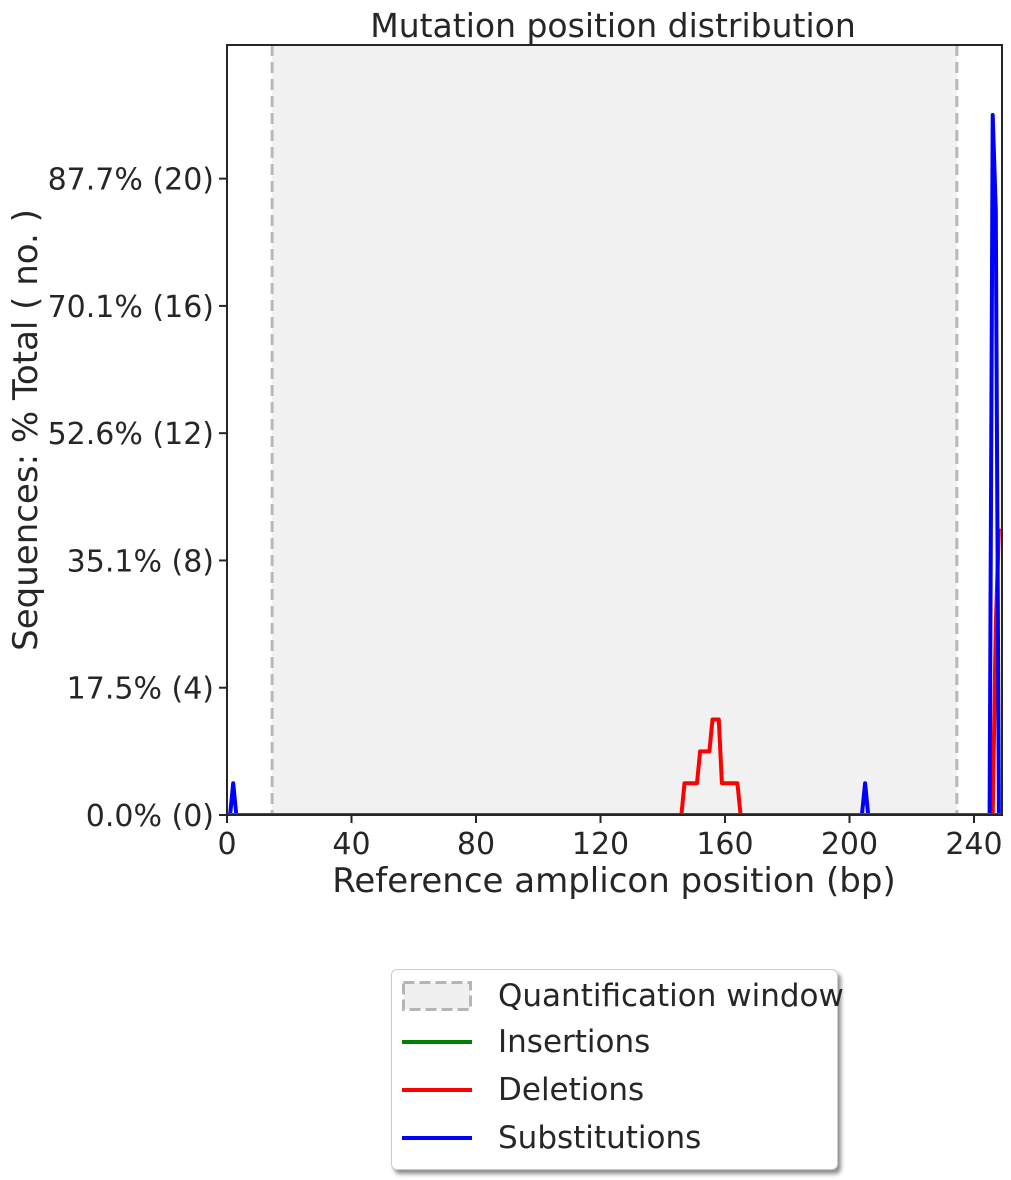  I want to click on legend-item-deletions: Deletions, so click(523, 1090).